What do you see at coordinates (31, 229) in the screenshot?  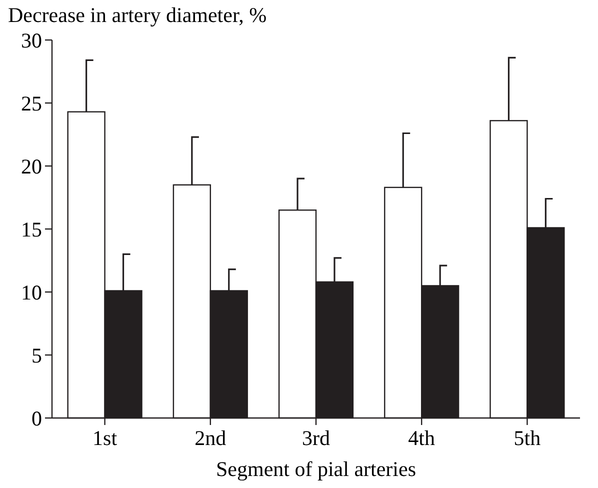 I see `y-tick-label: 15` at bounding box center [31, 229].